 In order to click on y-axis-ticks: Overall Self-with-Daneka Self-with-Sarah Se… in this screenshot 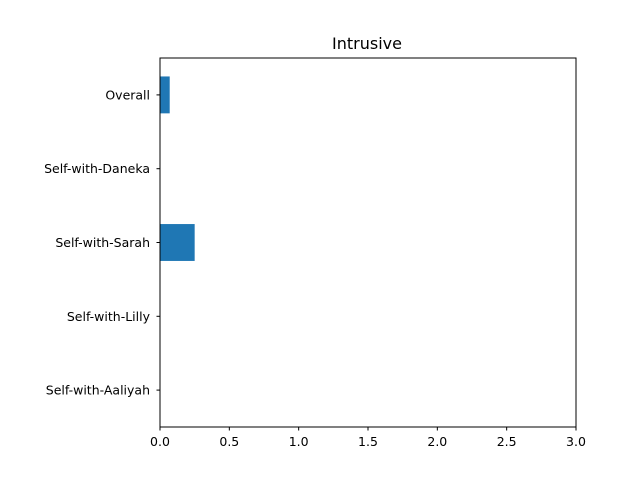, I will do `click(102, 242)`.